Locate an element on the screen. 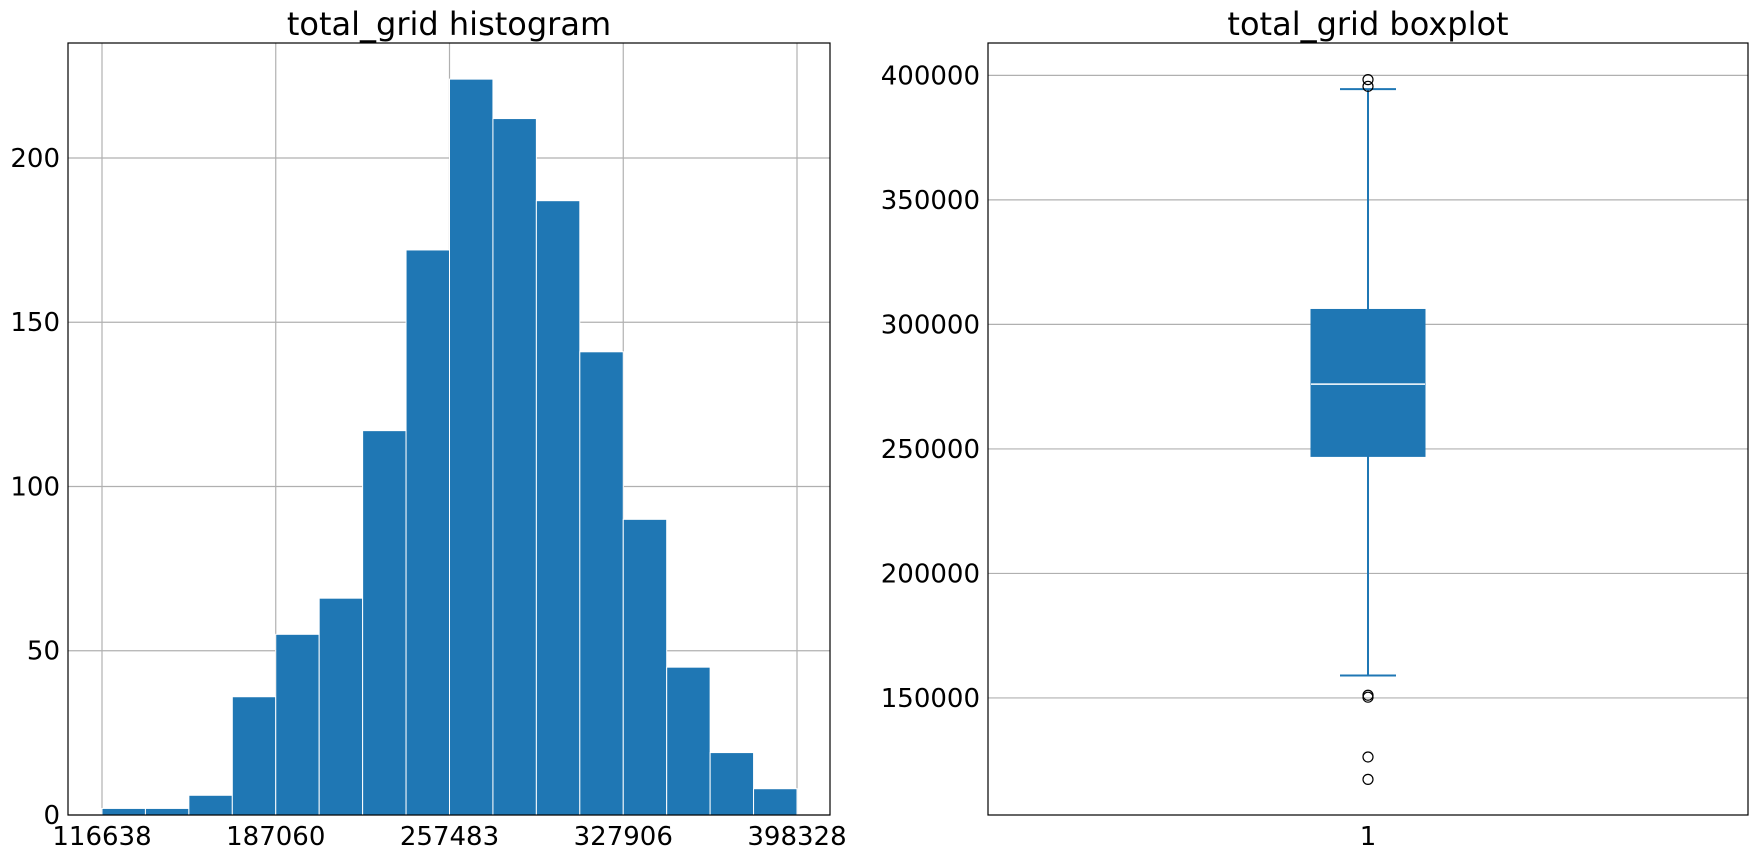 The height and width of the screenshot is (859, 1760). boxplot-title: total_grid boxplot is located at coordinates (1367, 24).